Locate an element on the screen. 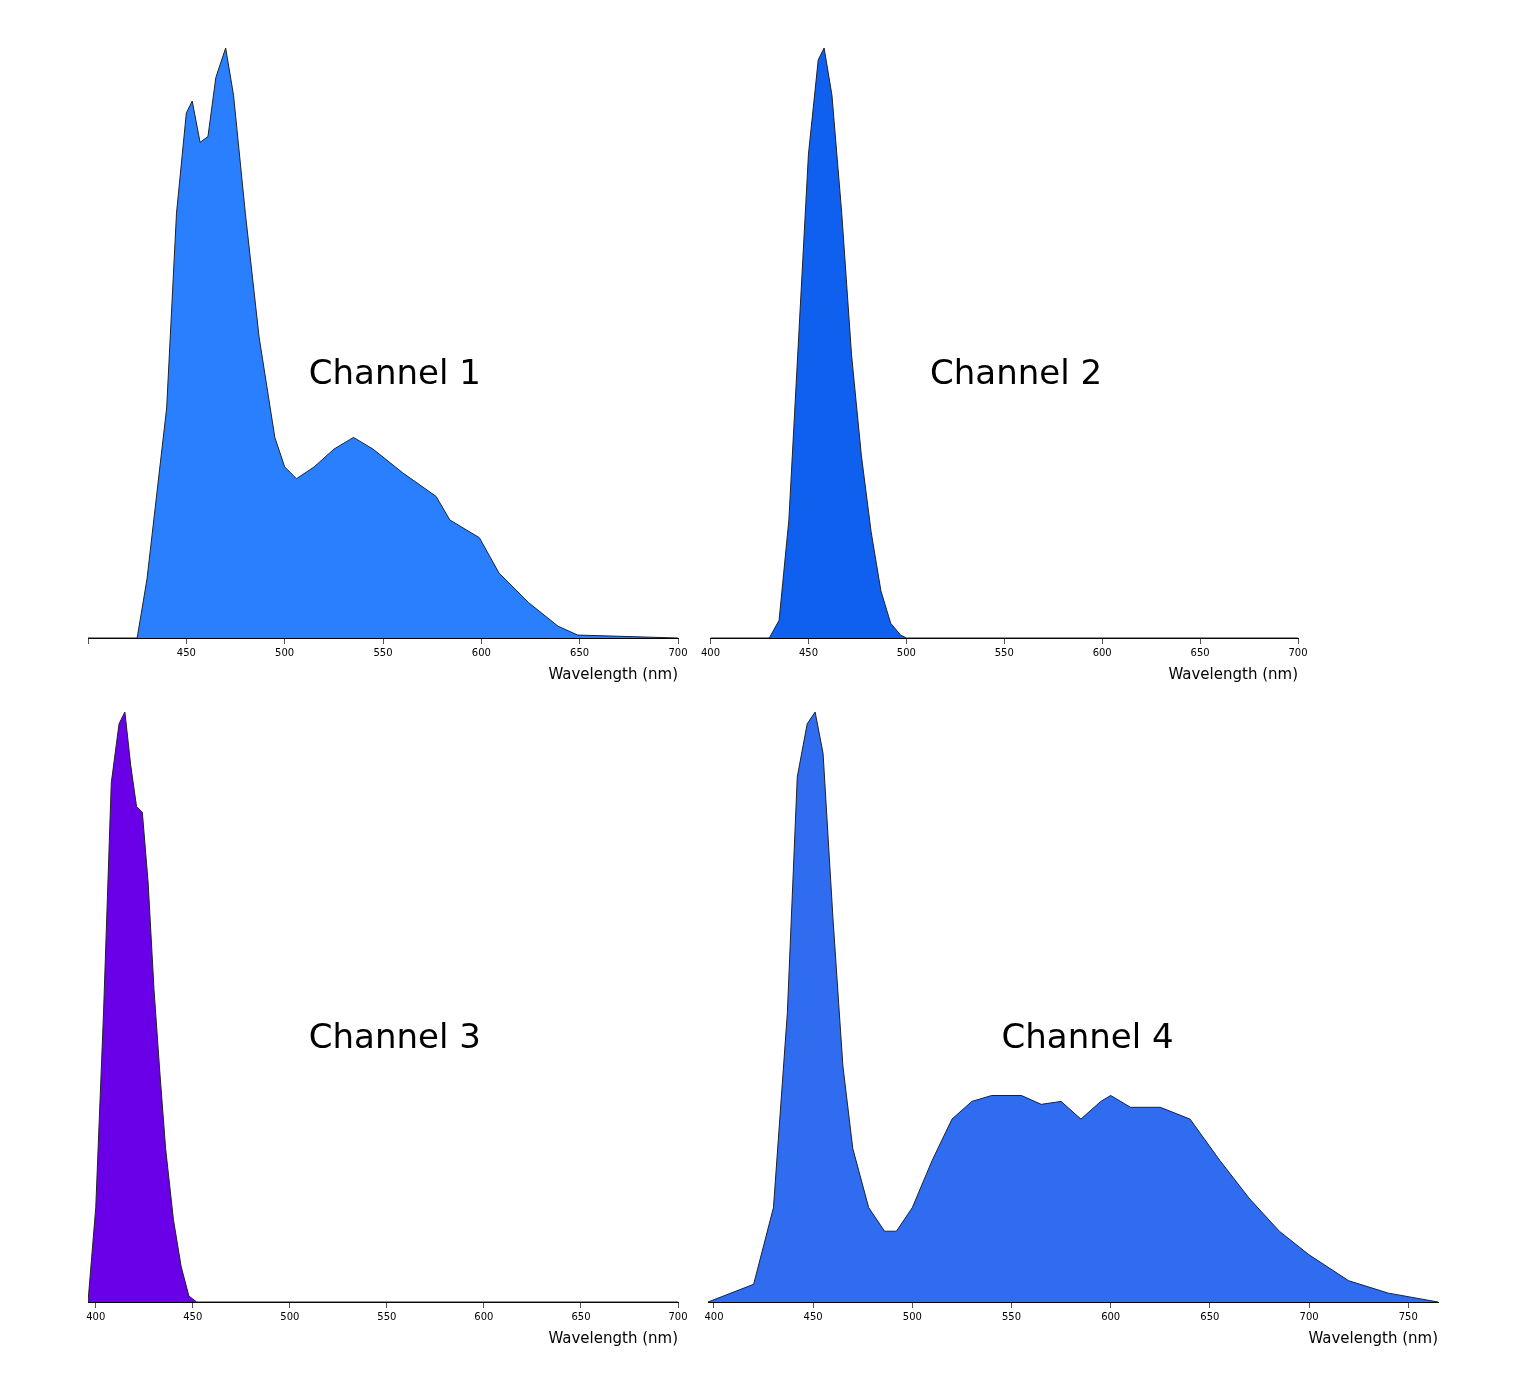 The image size is (1523, 1398). text: Channel 1 is located at coordinates (394, 372).